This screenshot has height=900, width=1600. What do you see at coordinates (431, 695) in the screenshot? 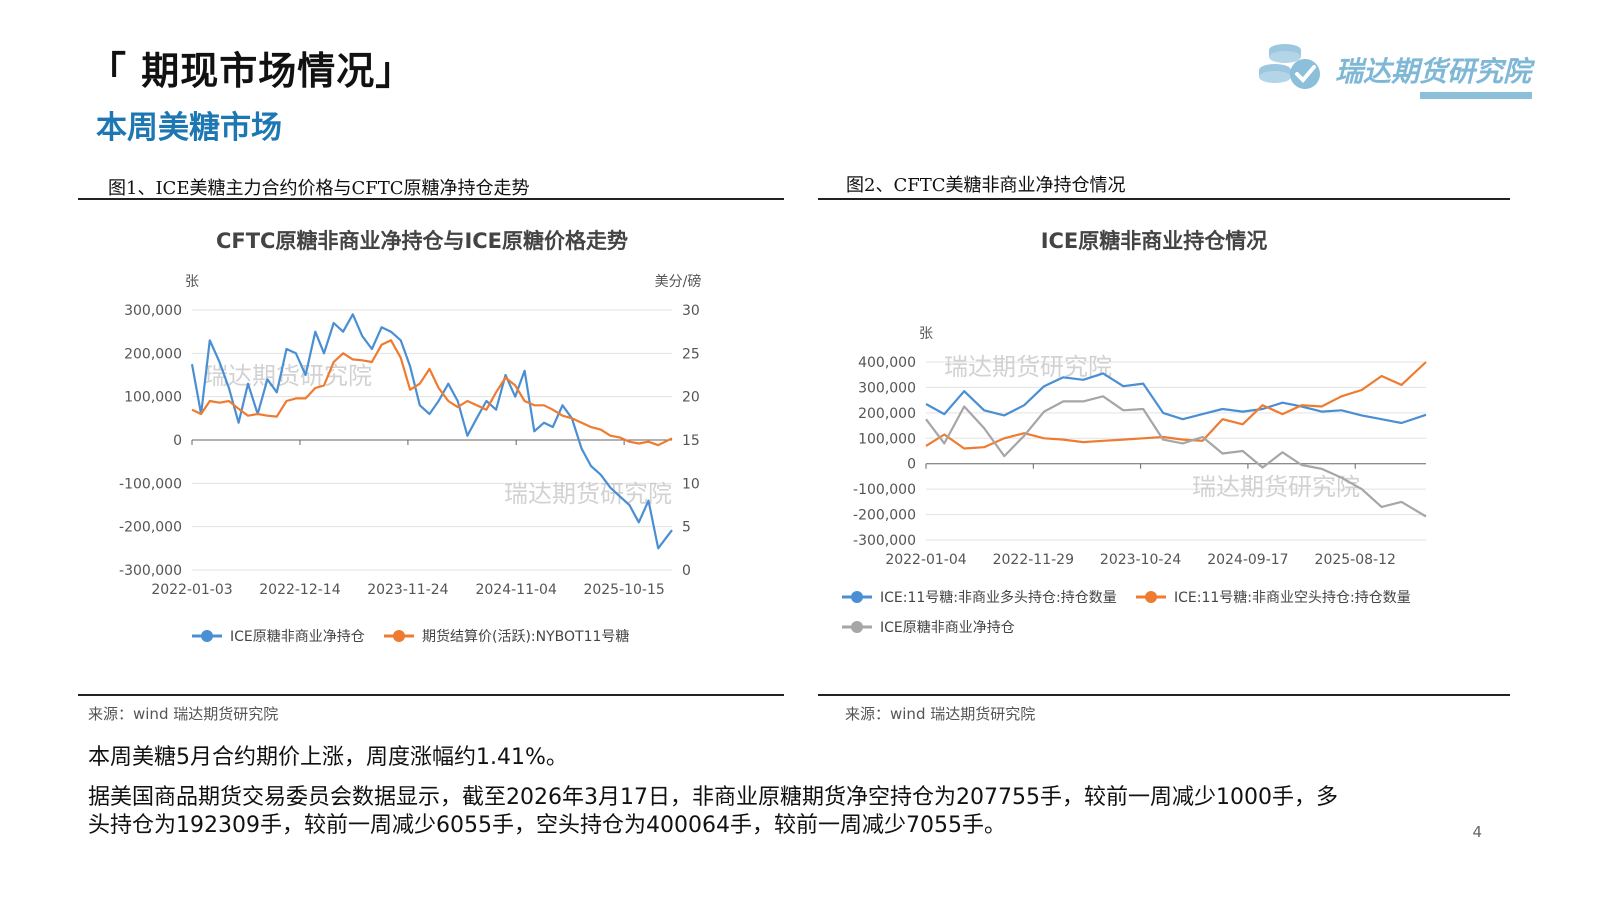
I see `figure-1-bottom-rule` at bounding box center [431, 695].